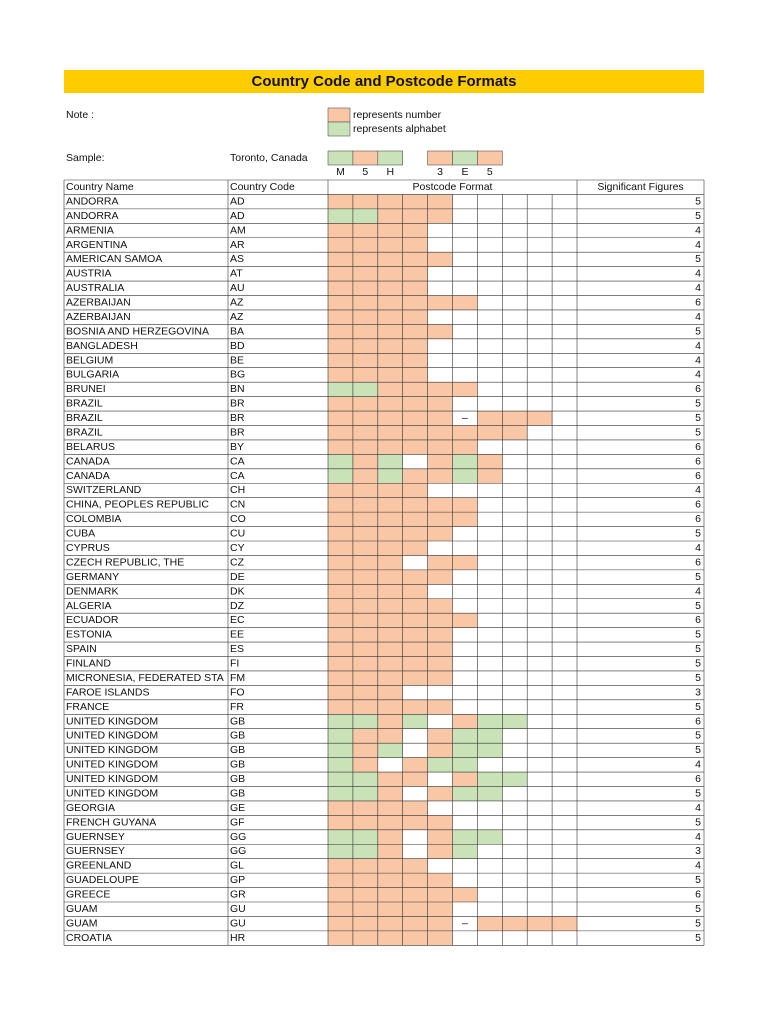 Image resolution: width=768 pixels, height=1029 pixels. Describe the element at coordinates (698, 230) in the screenshot. I see `significant-figures: 4` at that location.